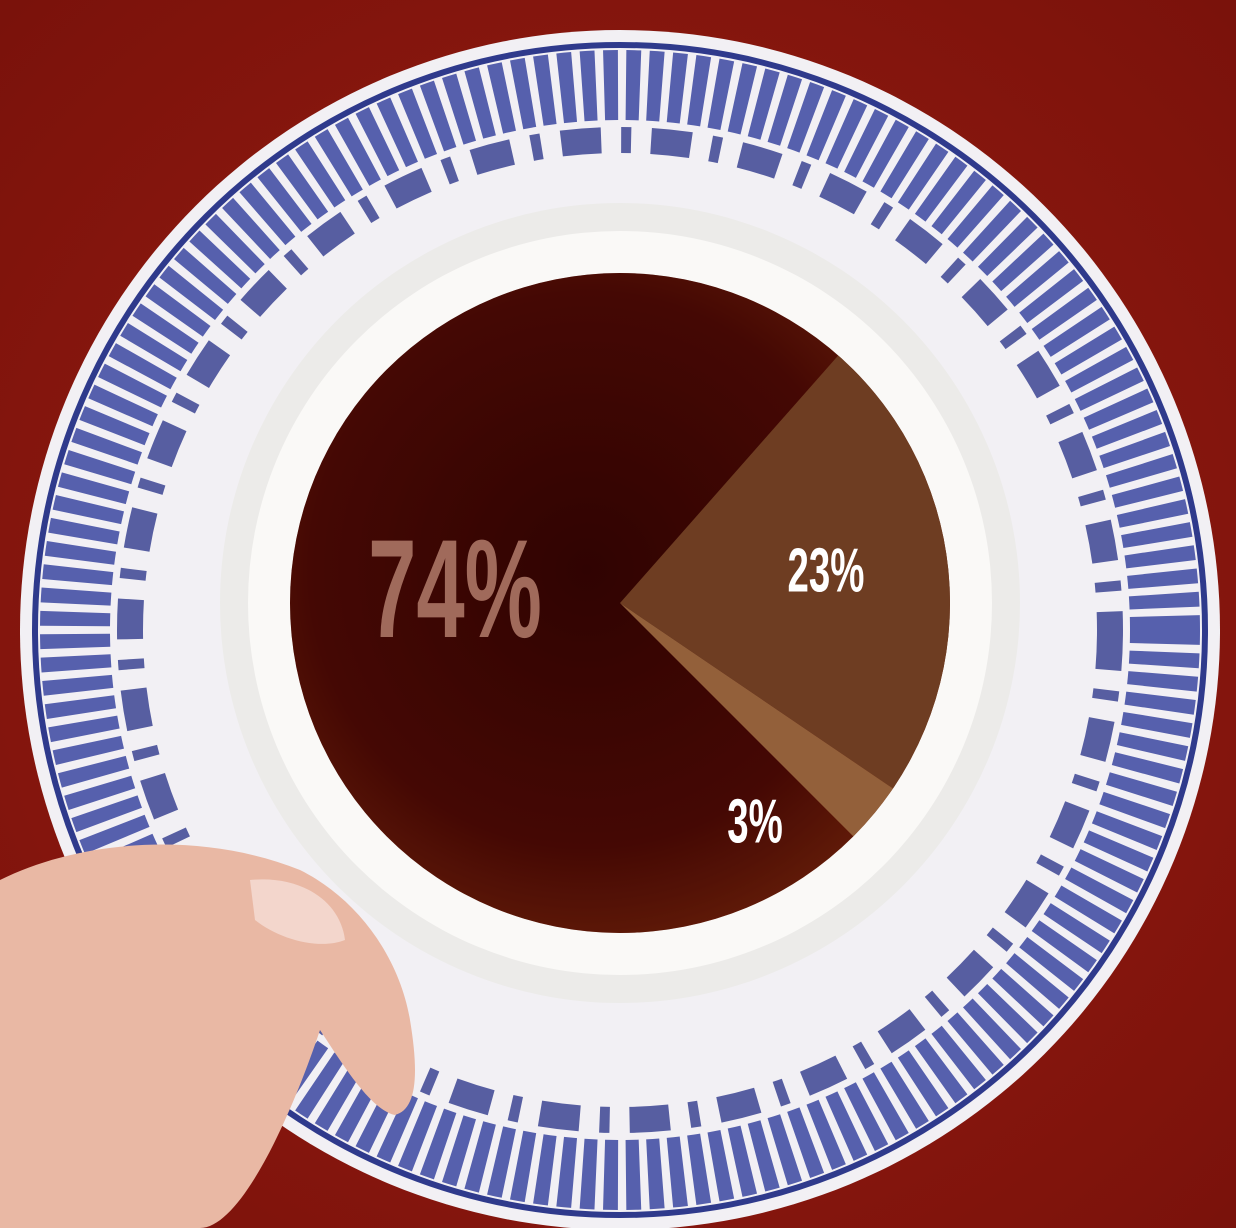  Describe the element at coordinates (616, 683) in the screenshot. I see `labels: 74% 23% 3%` at that location.